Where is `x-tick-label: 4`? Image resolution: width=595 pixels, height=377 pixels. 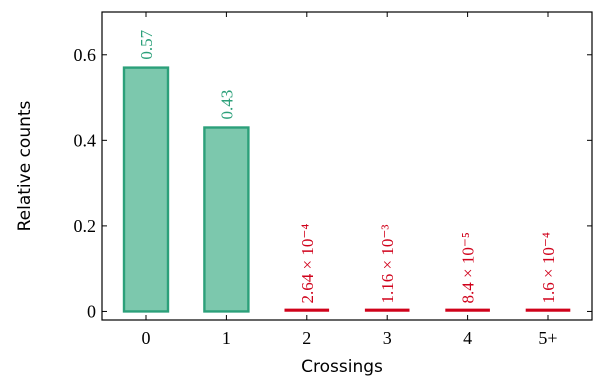 x-tick-label: 4 is located at coordinates (467, 338).